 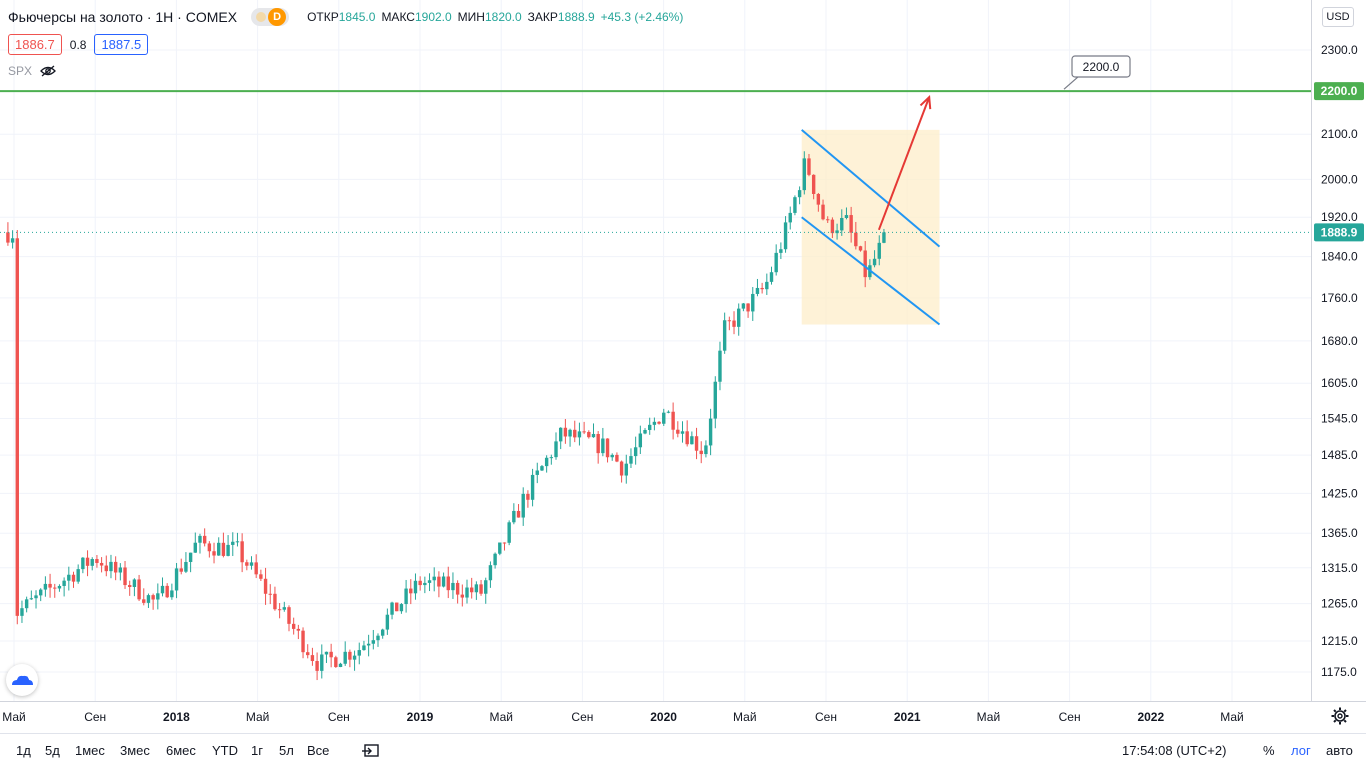 I want to click on hide-eye-icon, so click(x=48, y=71).